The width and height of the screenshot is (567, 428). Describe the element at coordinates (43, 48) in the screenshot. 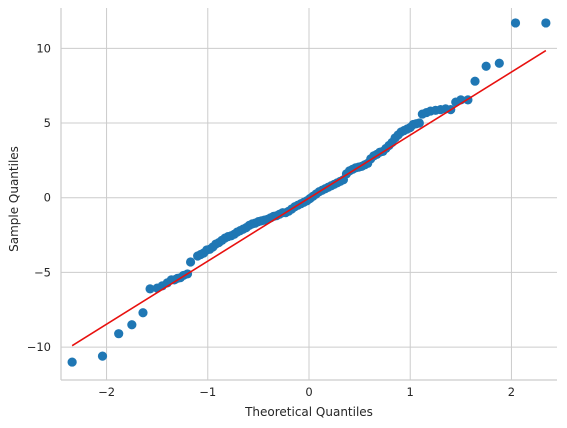

I see `y-tick-label: 10` at that location.